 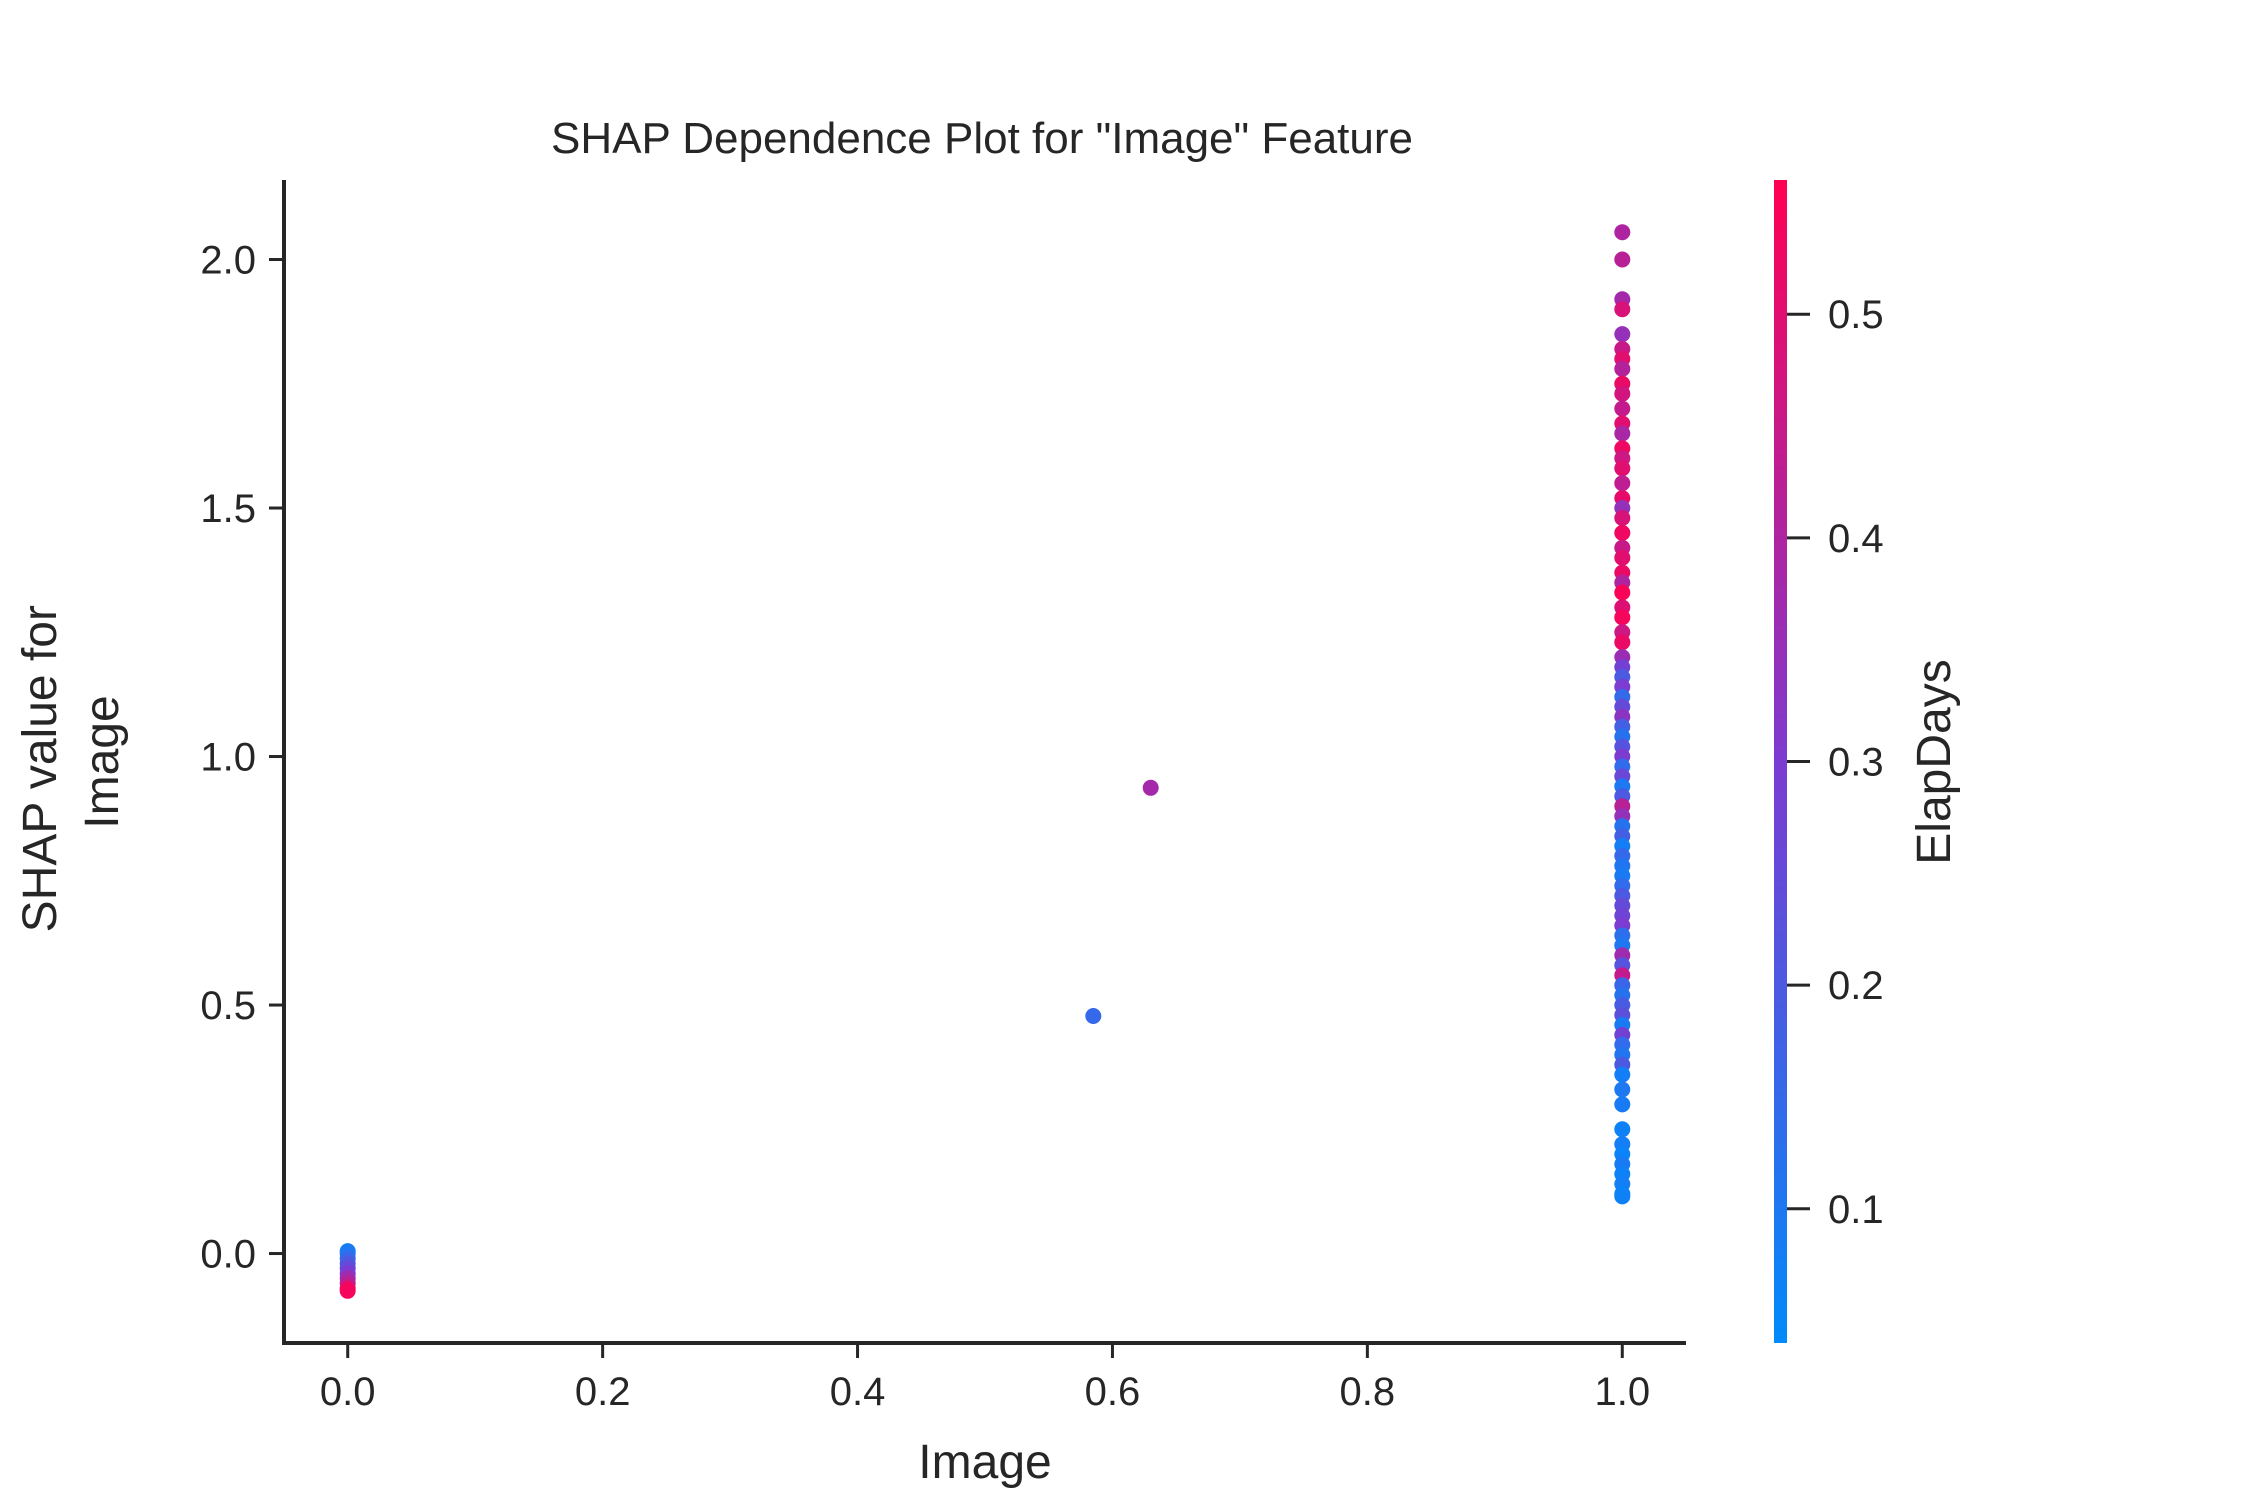 What do you see at coordinates (984, 1462) in the screenshot?
I see `x-axis-title: Image` at bounding box center [984, 1462].